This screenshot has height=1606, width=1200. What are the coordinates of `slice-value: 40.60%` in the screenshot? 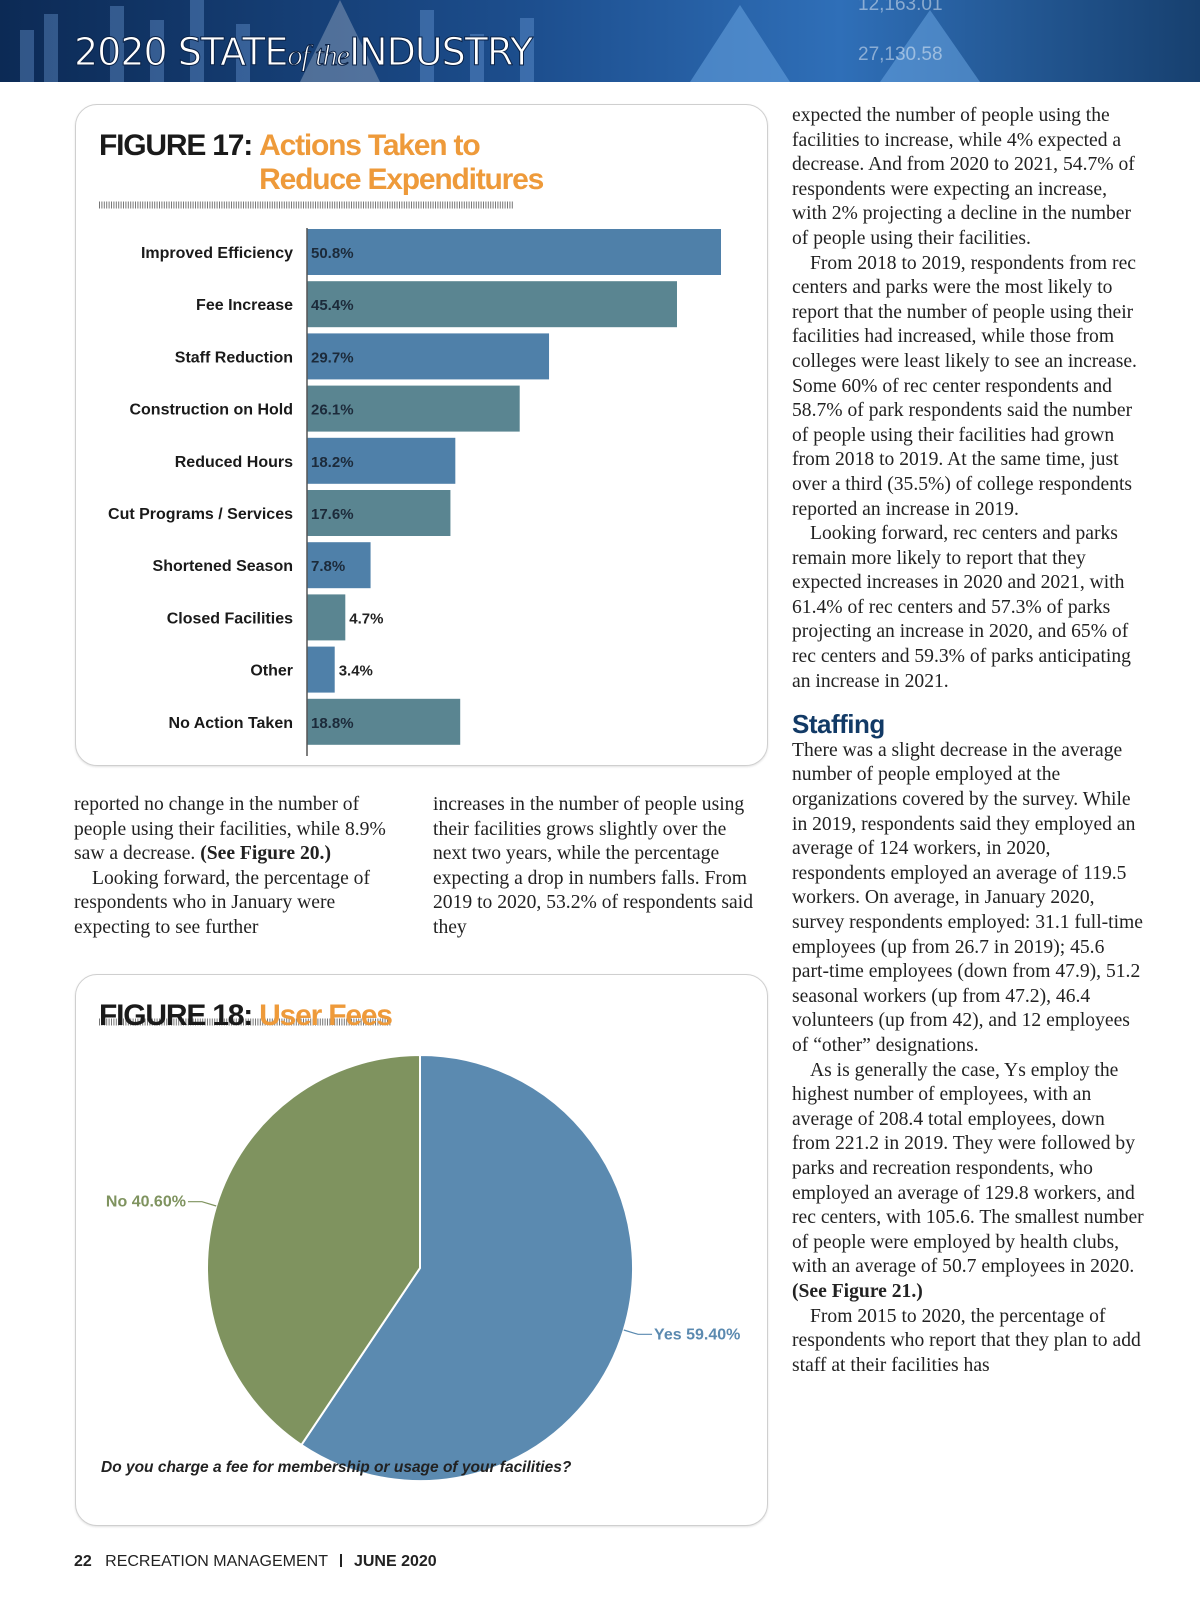 It's located at (159, 1202).